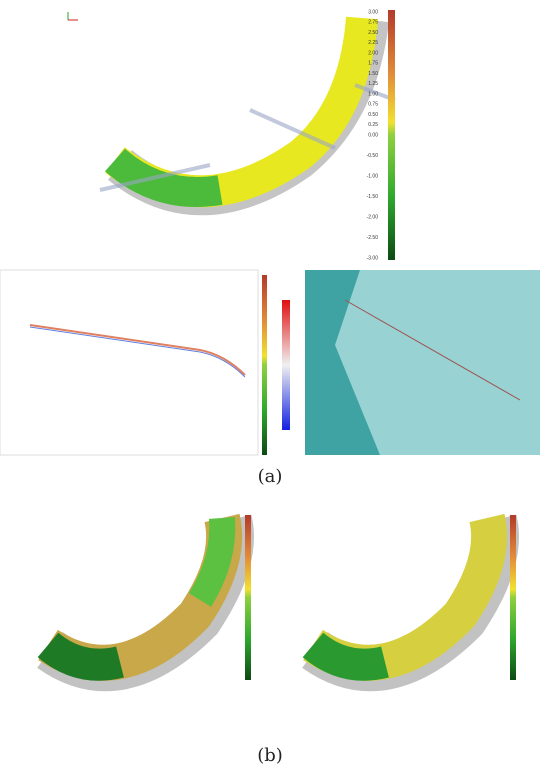 The image size is (540, 778). What do you see at coordinates (373, 197) in the screenshot?
I see `scale-label: -1.50` at bounding box center [373, 197].